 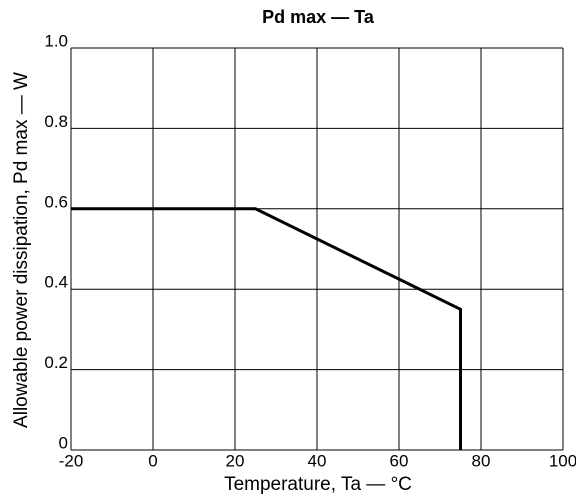 I want to click on y-tick-label: 0.6, so click(x=56, y=201).